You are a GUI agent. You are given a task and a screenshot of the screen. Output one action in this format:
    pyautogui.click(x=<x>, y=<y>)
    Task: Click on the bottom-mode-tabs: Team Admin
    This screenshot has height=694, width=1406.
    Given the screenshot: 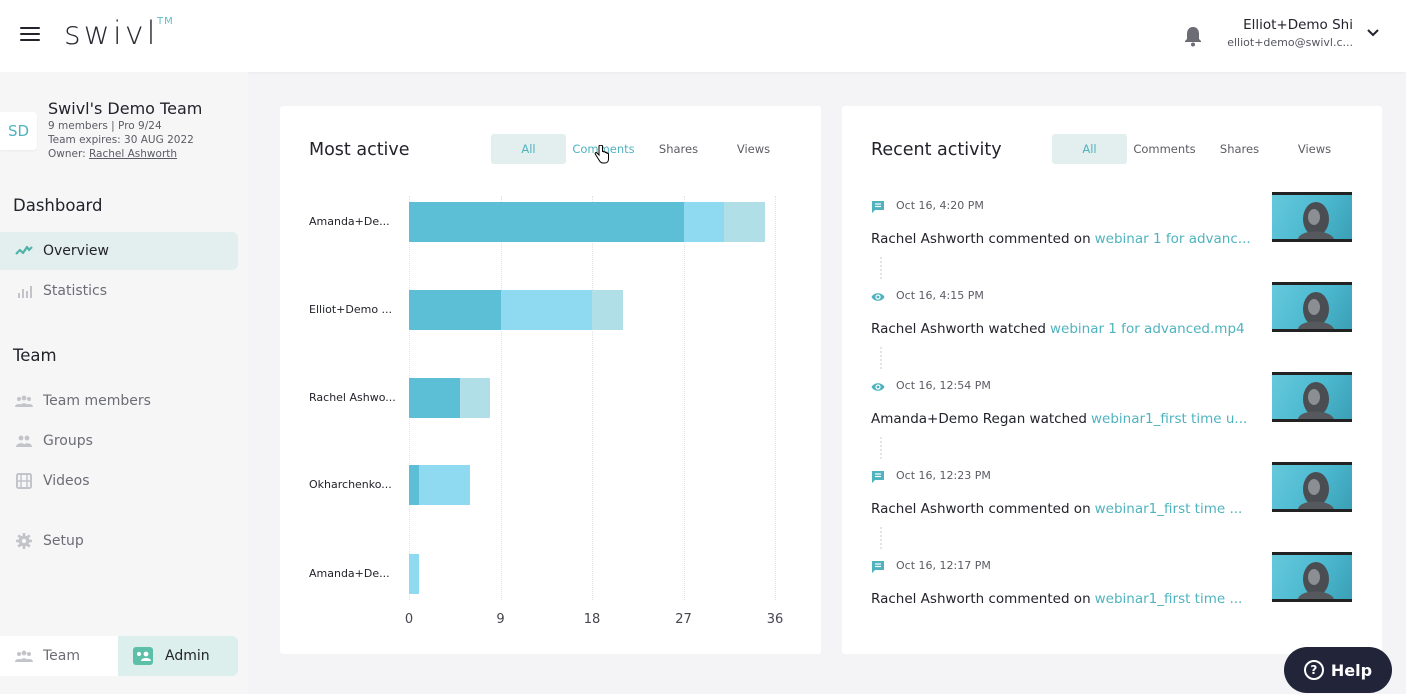 What is the action you would take?
    pyautogui.click(x=124, y=656)
    